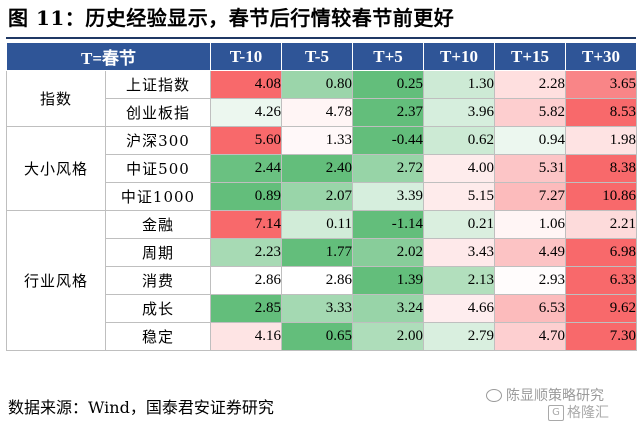  I want to click on value-cell: 0.21, so click(459, 224).